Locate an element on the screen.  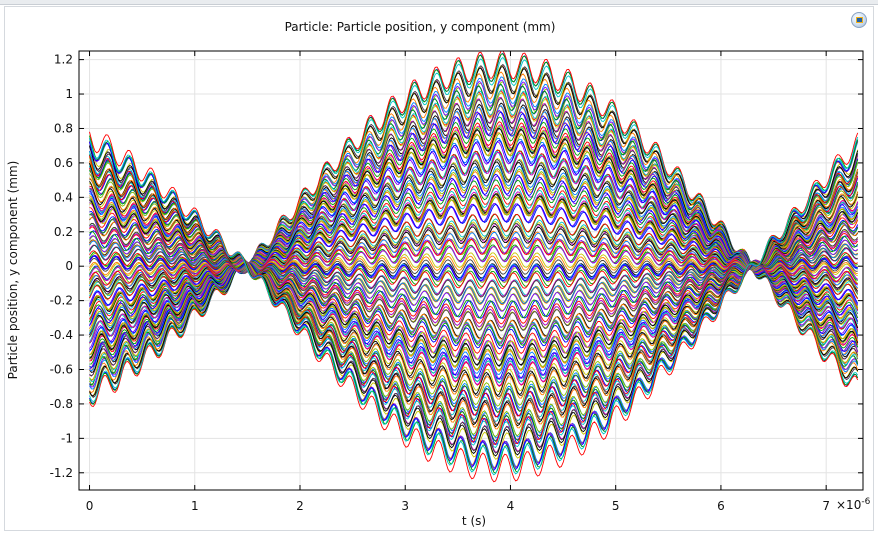
y-tick-label: 0.8 is located at coordinates (63, 128).